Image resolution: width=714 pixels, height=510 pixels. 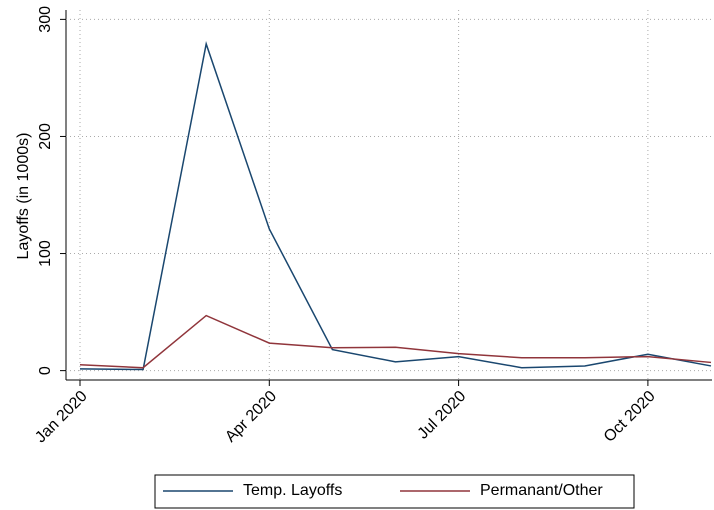 I want to click on y-axis-label: Layoffs (in 1000s), so click(x=23, y=196).